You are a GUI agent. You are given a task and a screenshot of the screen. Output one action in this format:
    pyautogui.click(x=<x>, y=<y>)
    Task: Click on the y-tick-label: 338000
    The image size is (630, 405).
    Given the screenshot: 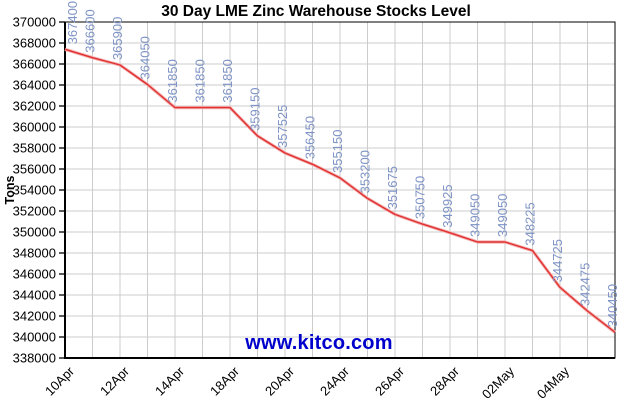 What is the action you would take?
    pyautogui.click(x=34, y=358)
    